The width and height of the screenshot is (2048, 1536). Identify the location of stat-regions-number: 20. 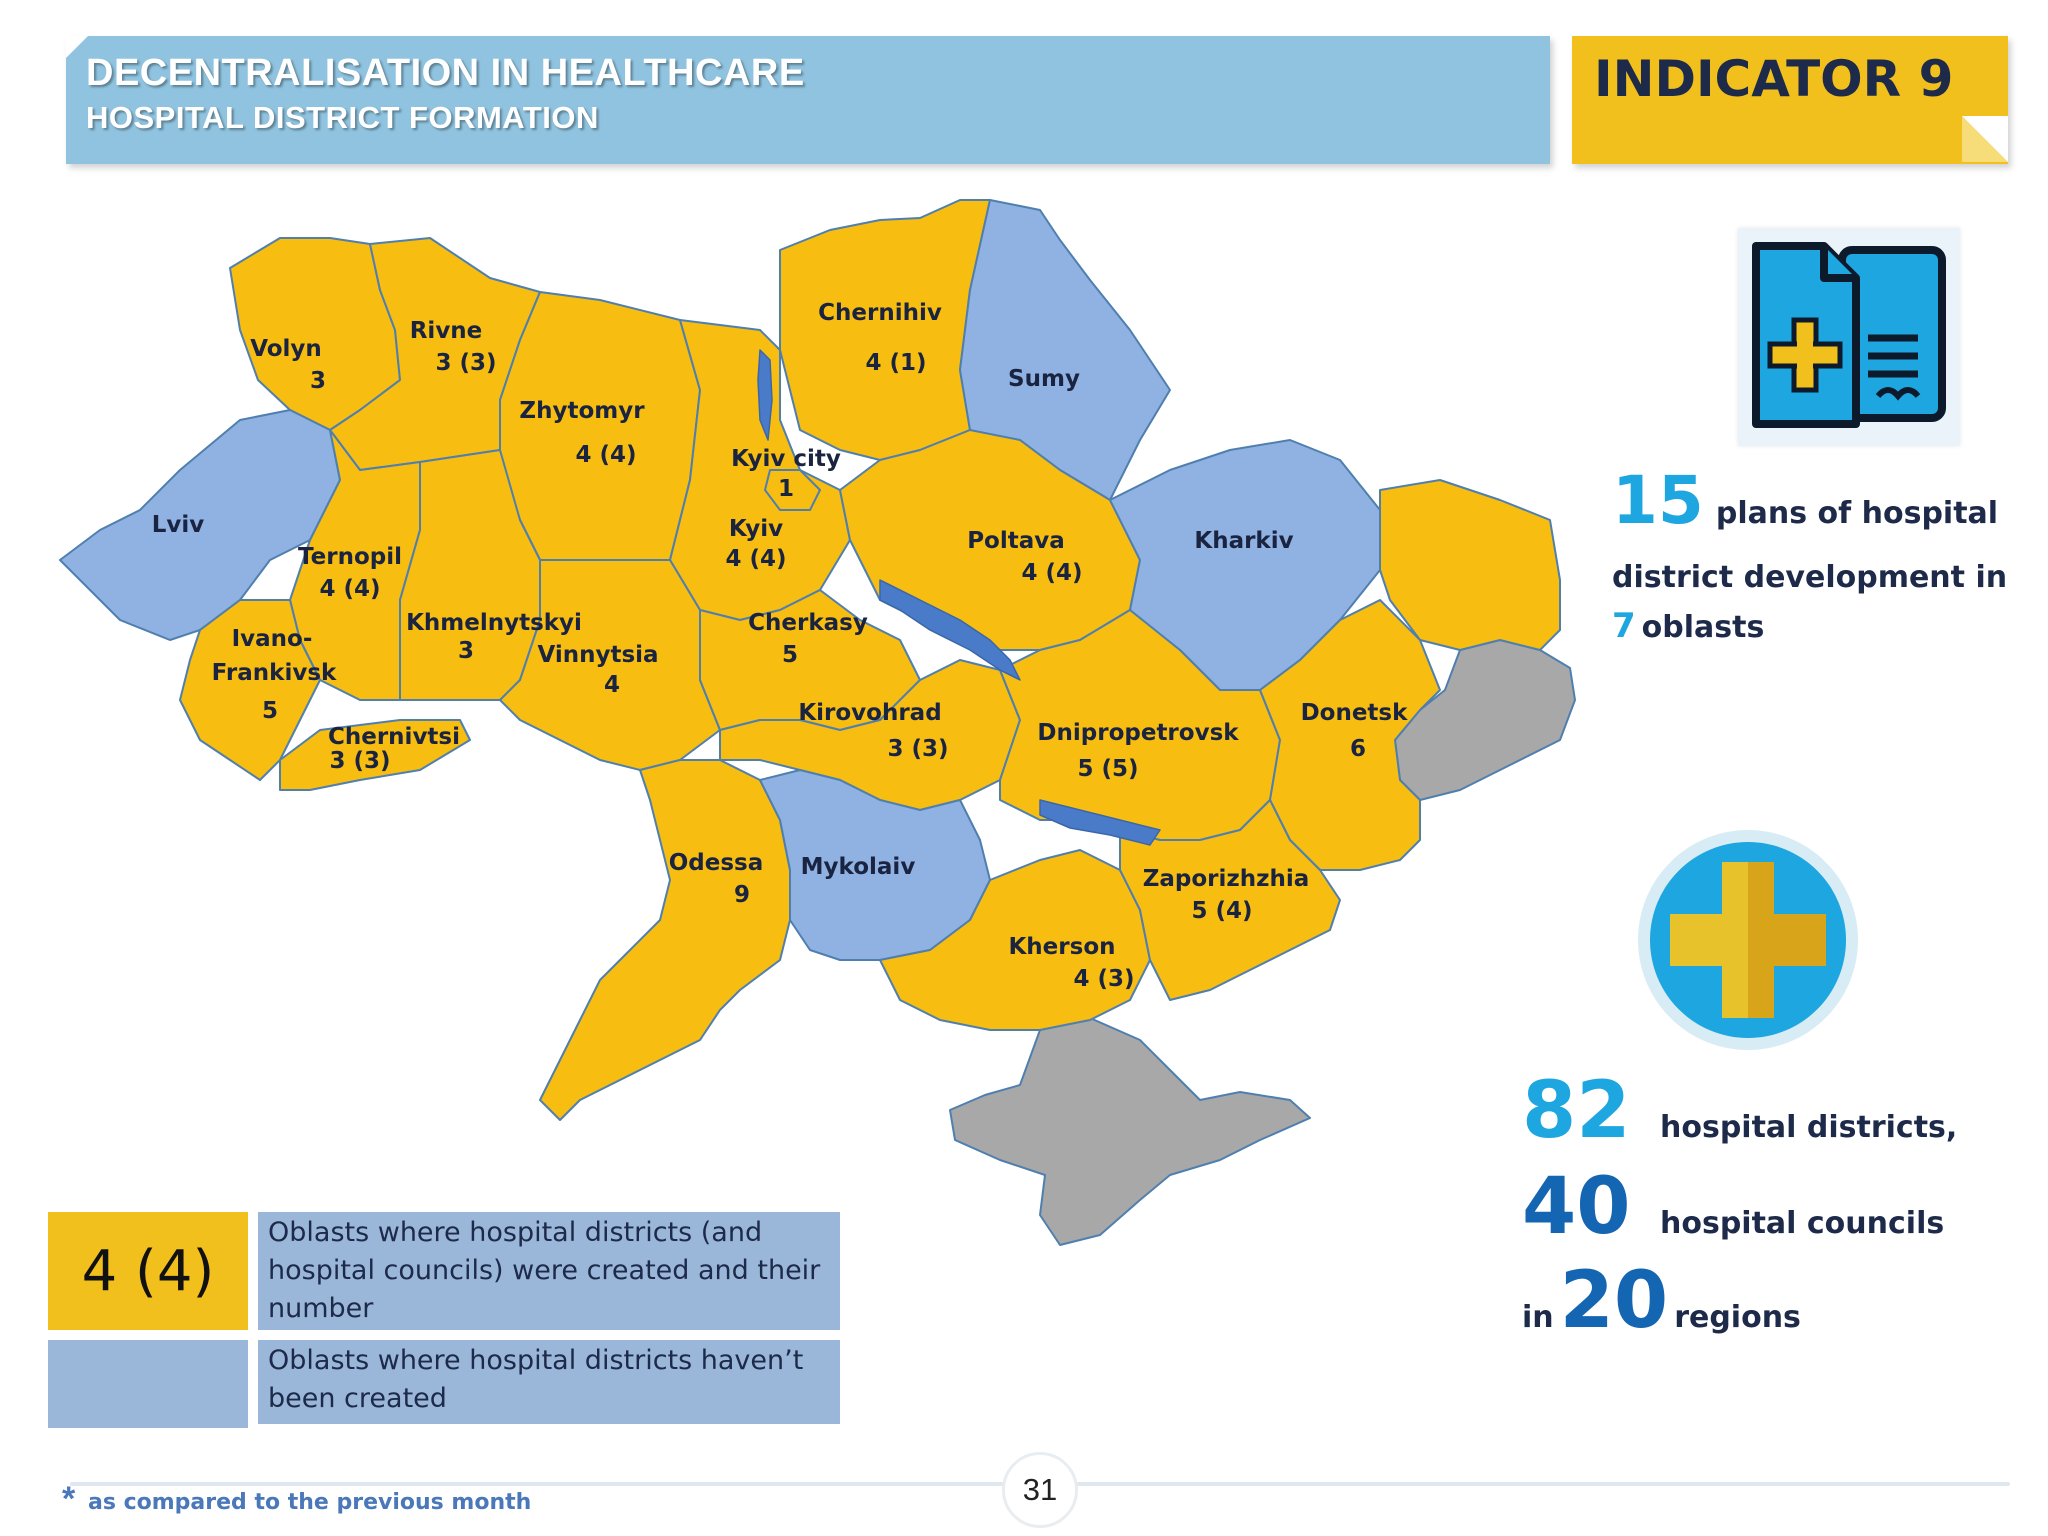
(1614, 1301).